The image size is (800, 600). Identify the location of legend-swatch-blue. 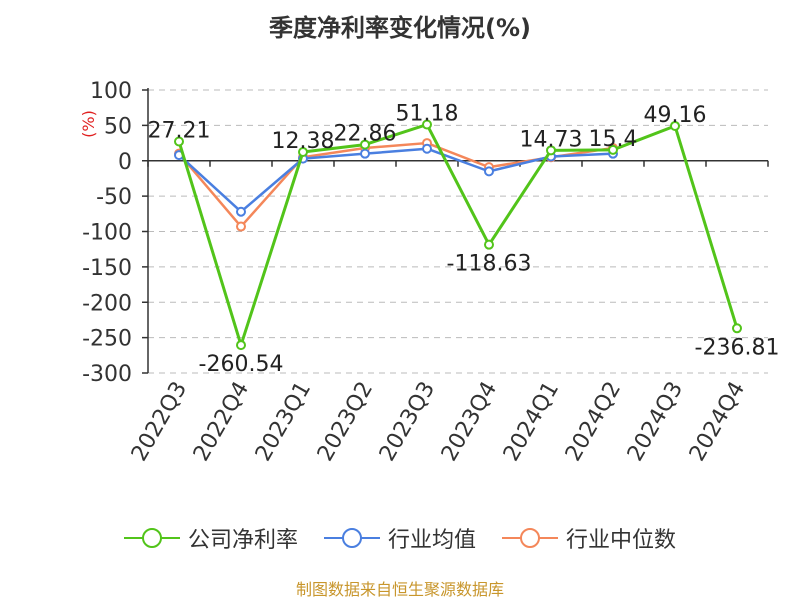
(351, 538).